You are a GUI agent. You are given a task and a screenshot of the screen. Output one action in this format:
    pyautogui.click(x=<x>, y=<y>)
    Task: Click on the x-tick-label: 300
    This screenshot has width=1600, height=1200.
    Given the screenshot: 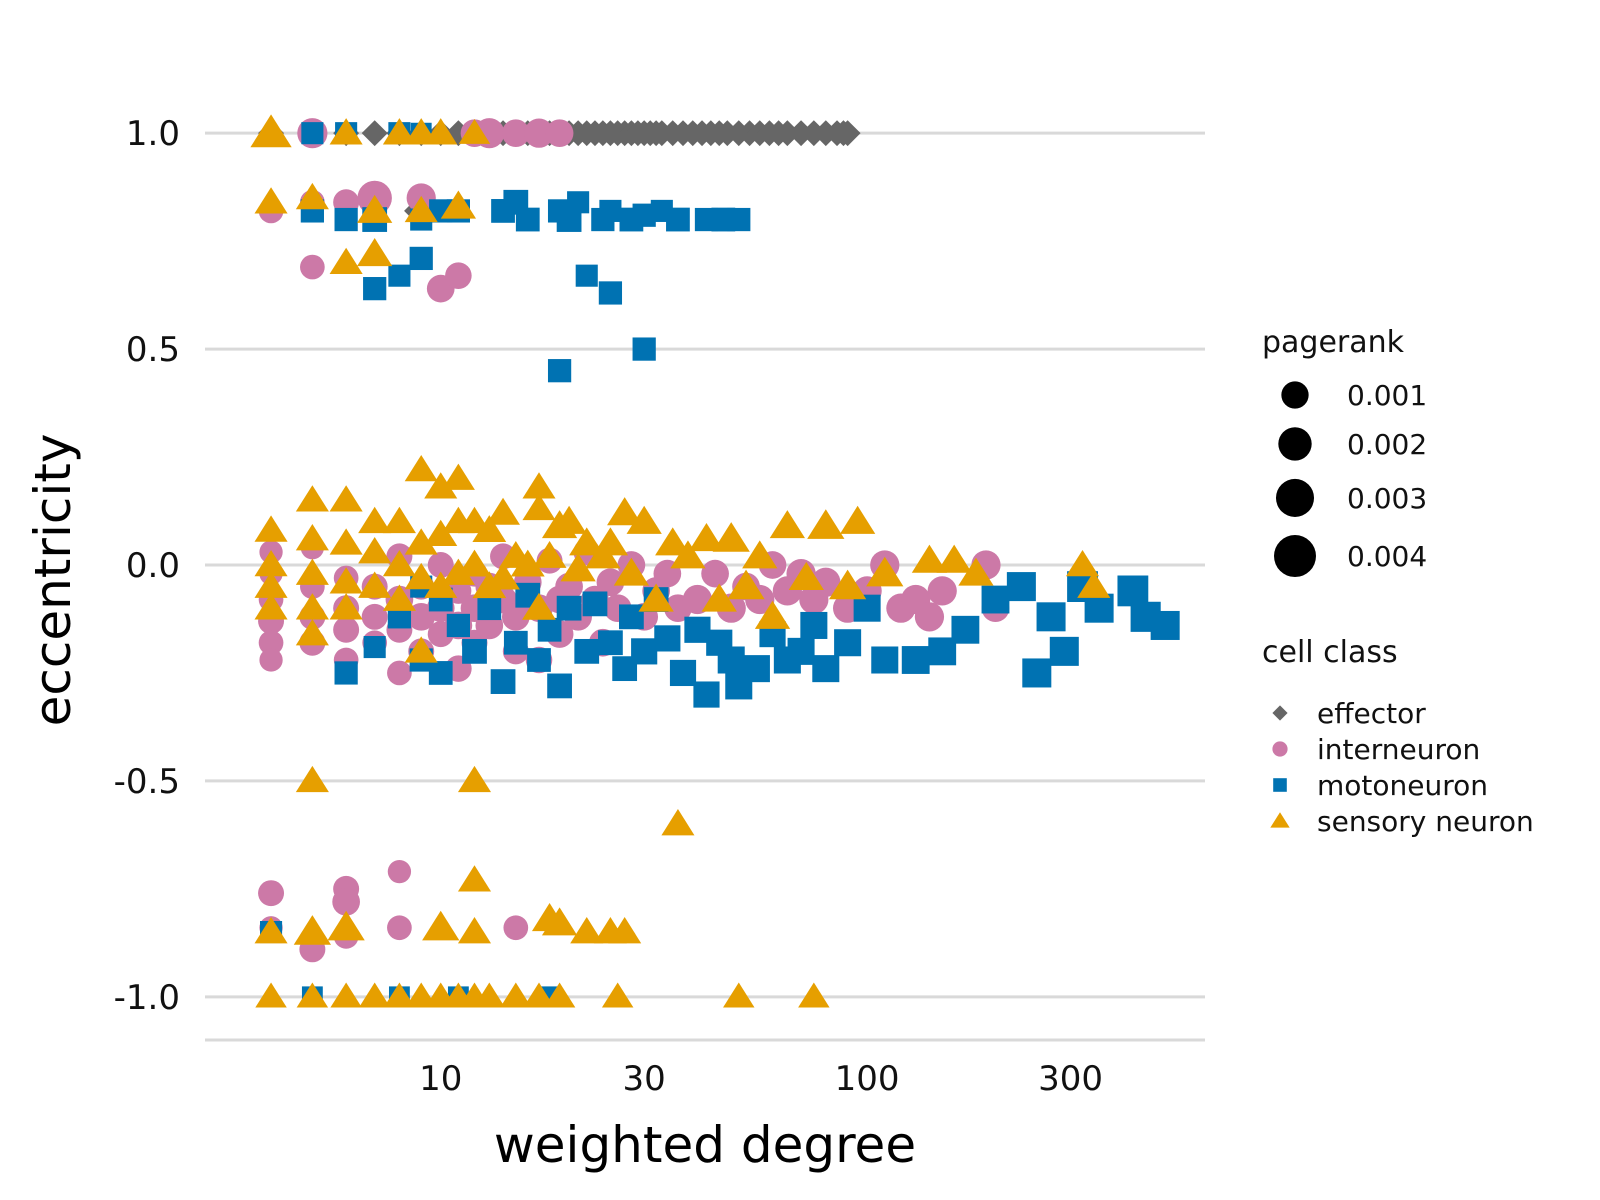 What is the action you would take?
    pyautogui.click(x=1070, y=1079)
    